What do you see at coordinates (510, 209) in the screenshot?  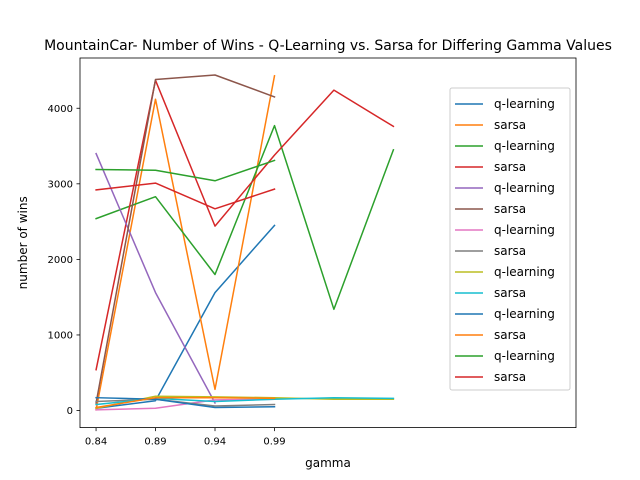 I see `legend-label-6: sarsa` at bounding box center [510, 209].